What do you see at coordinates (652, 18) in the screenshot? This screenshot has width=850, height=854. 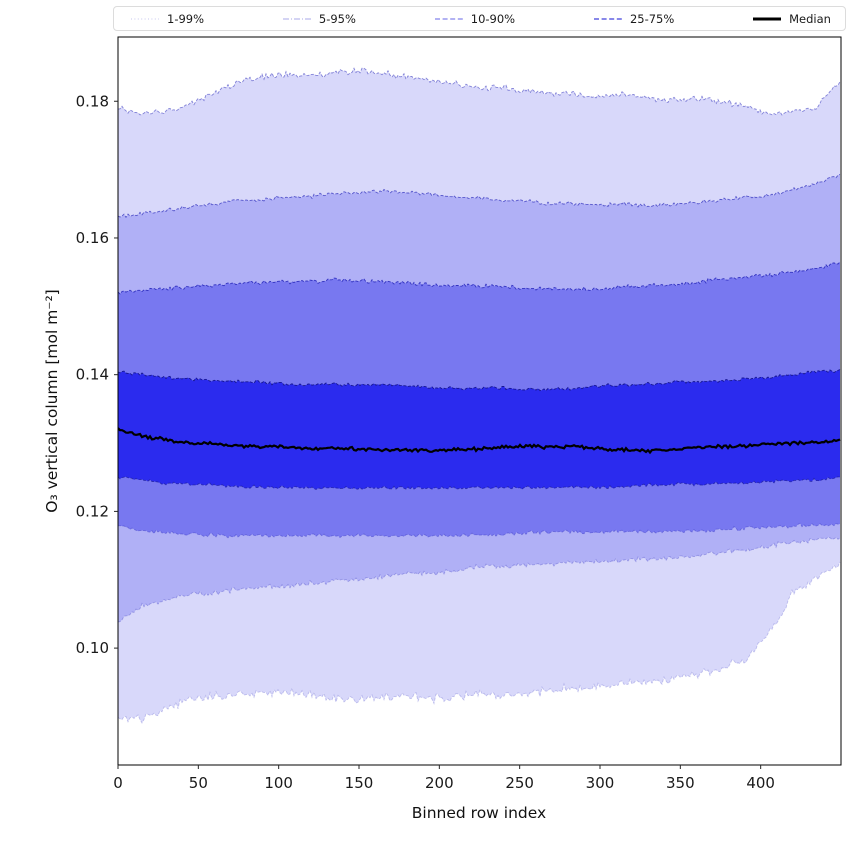 I see `legend-label: 25-75%` at bounding box center [652, 18].